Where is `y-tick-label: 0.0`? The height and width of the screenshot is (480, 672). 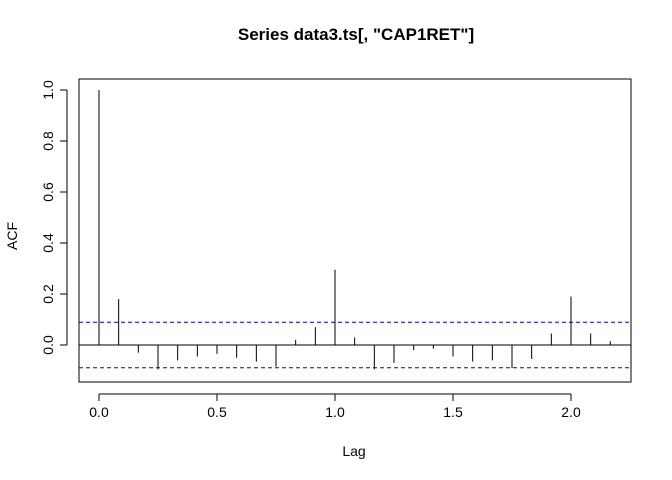 y-tick-label: 0.0 is located at coordinates (48, 345).